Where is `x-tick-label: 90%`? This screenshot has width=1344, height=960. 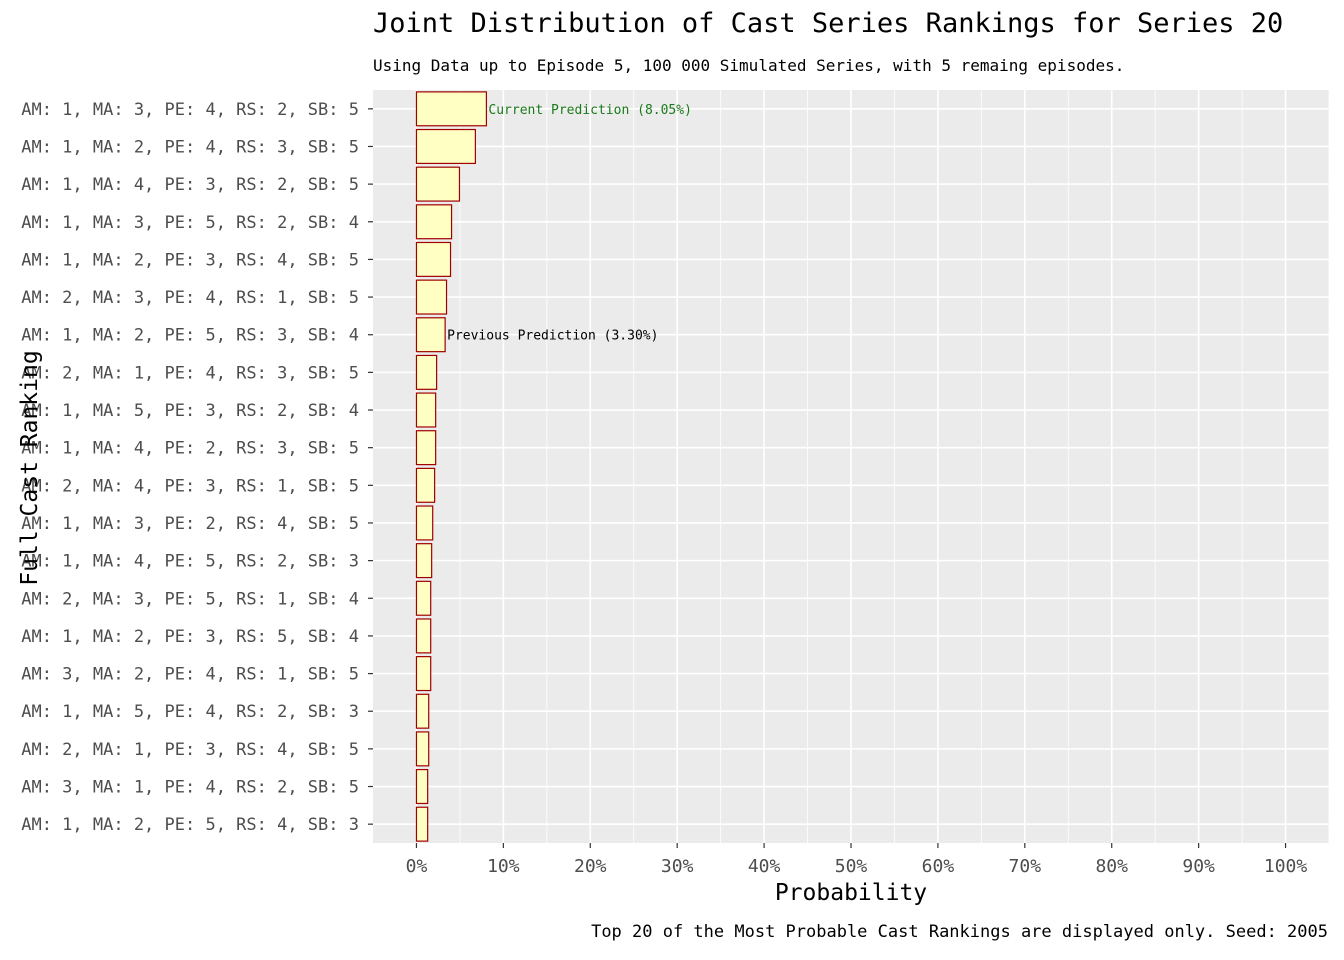 x-tick-label: 90% is located at coordinates (1198, 866).